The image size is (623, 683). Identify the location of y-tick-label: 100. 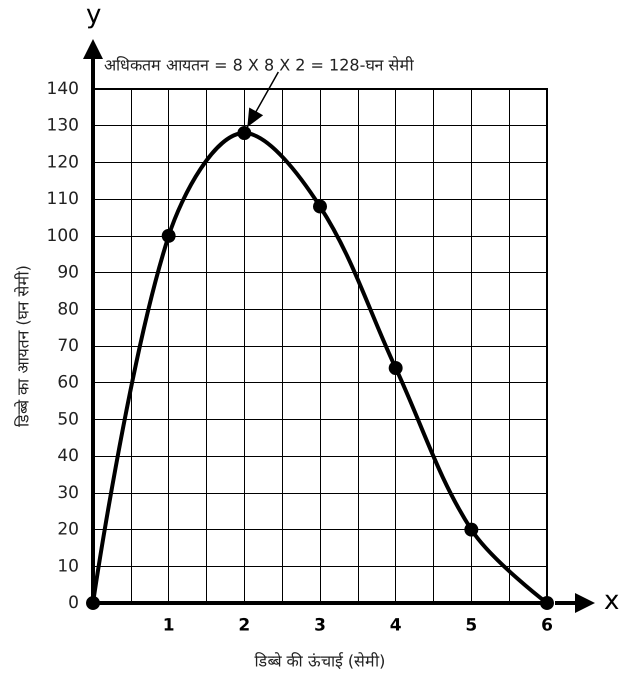
(62, 236).